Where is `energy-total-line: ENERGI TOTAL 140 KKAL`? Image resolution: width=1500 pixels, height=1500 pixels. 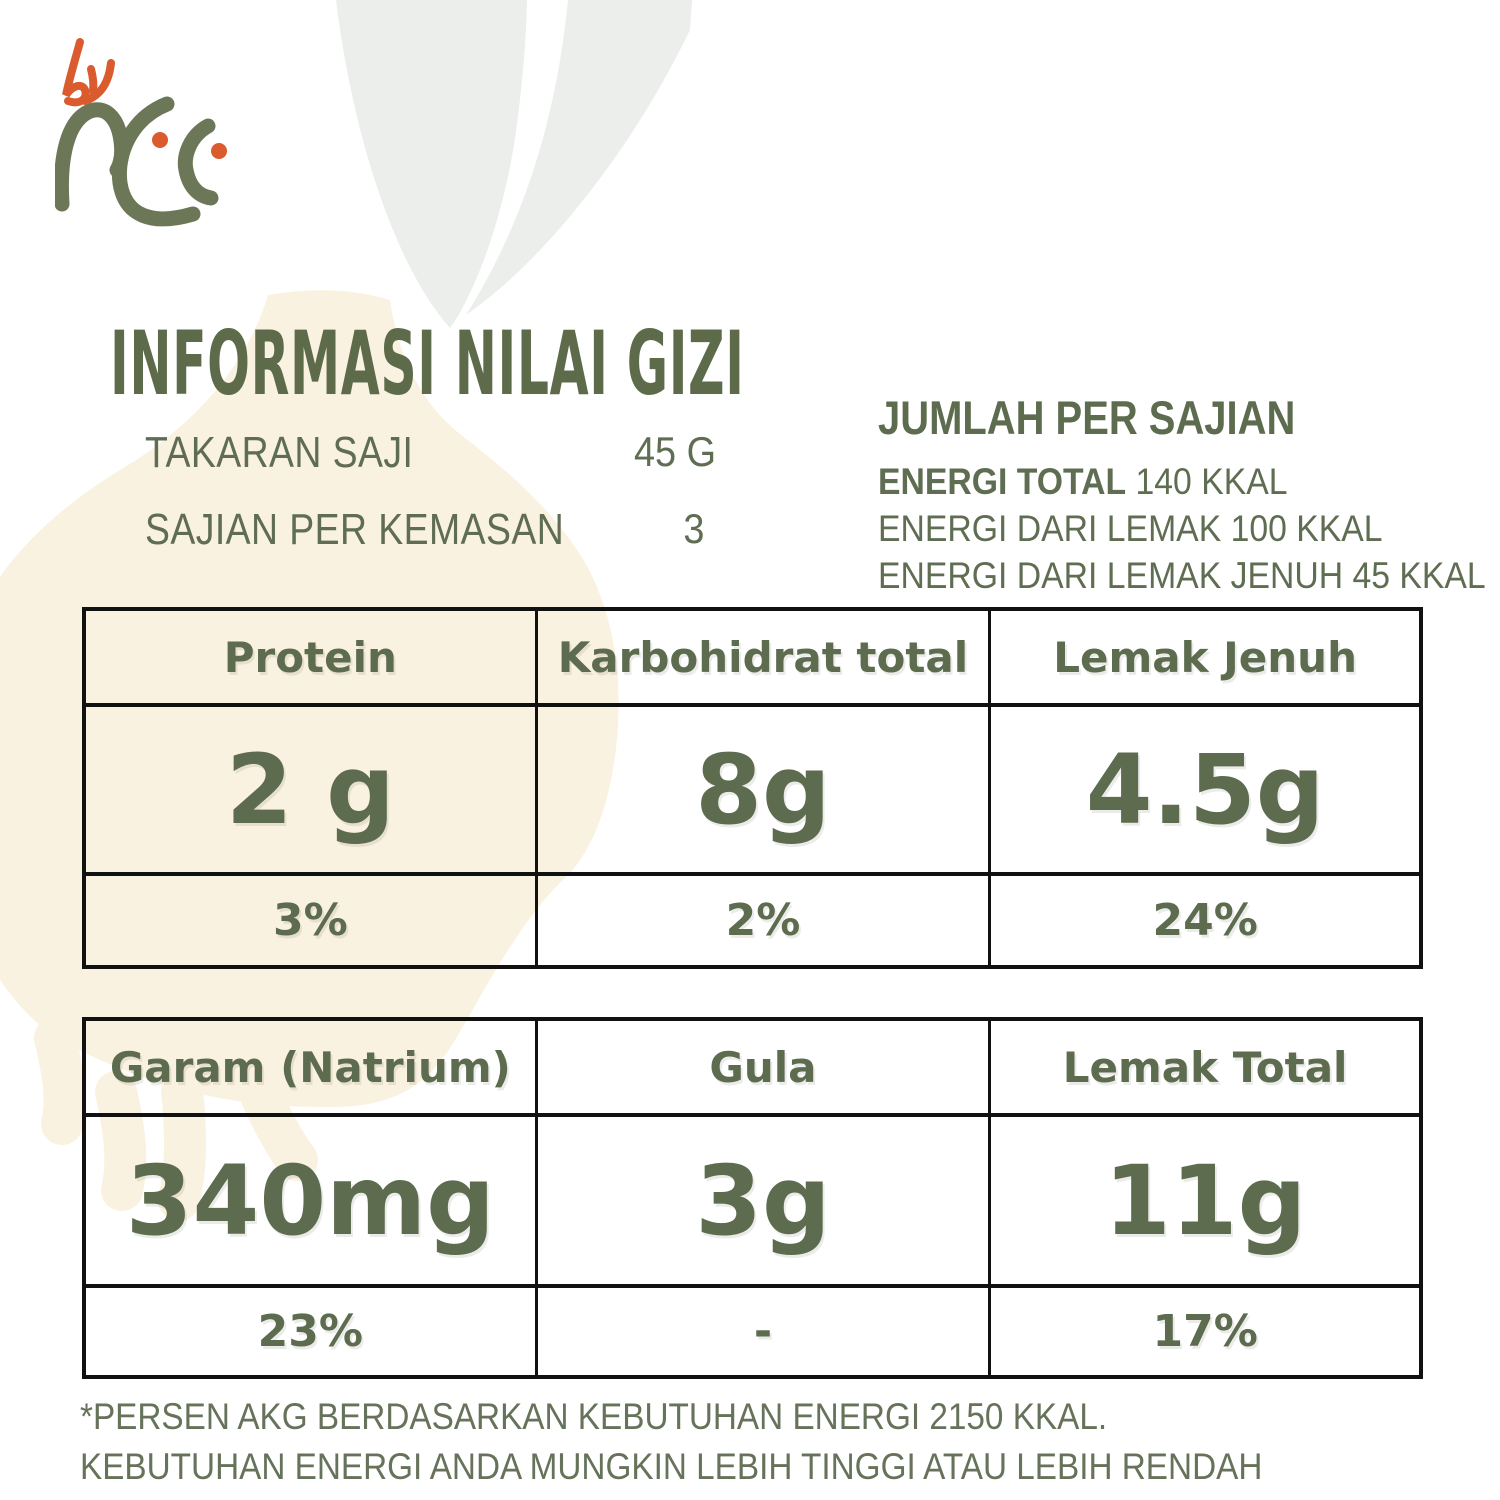 energy-total-line: ENERGI TOTAL 140 KKAL is located at coordinates (1148, 481).